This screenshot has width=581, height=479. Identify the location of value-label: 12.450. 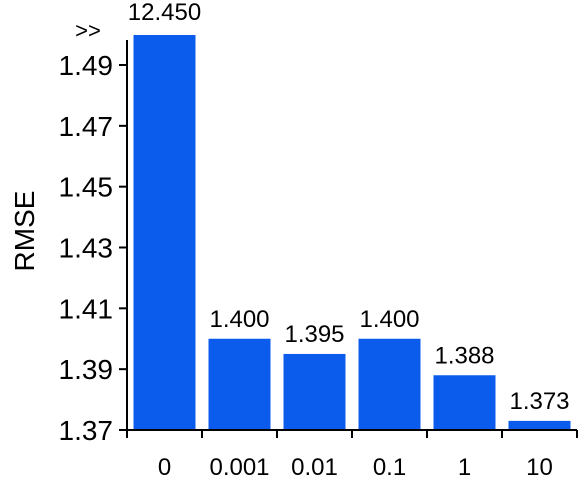
(164, 13).